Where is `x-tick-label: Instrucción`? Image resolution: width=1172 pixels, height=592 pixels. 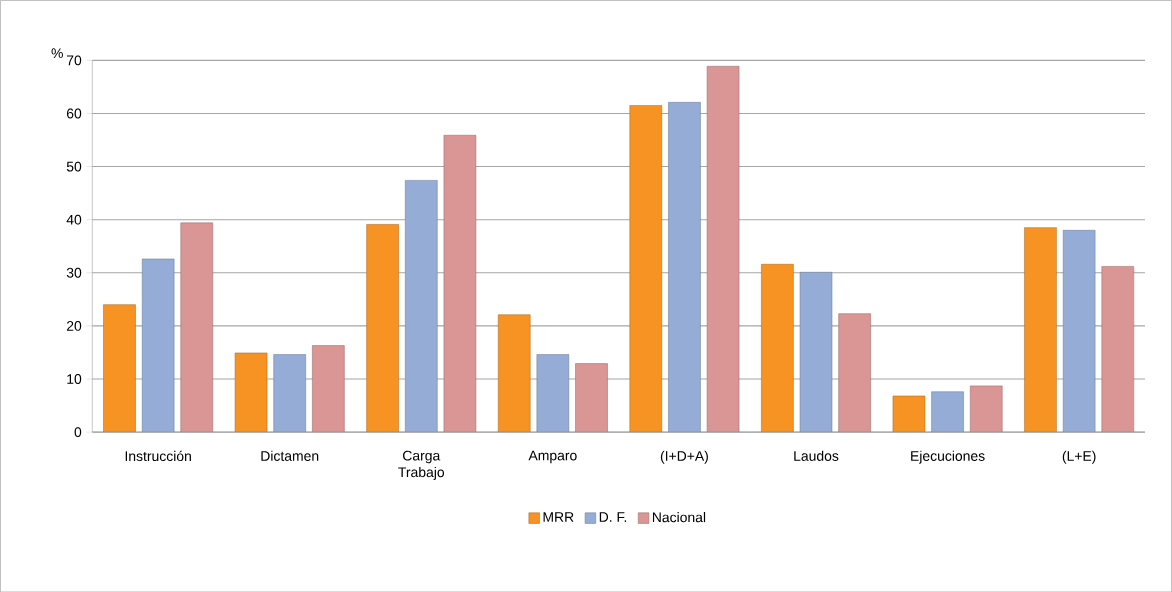 x-tick-label: Instrucción is located at coordinates (158, 455).